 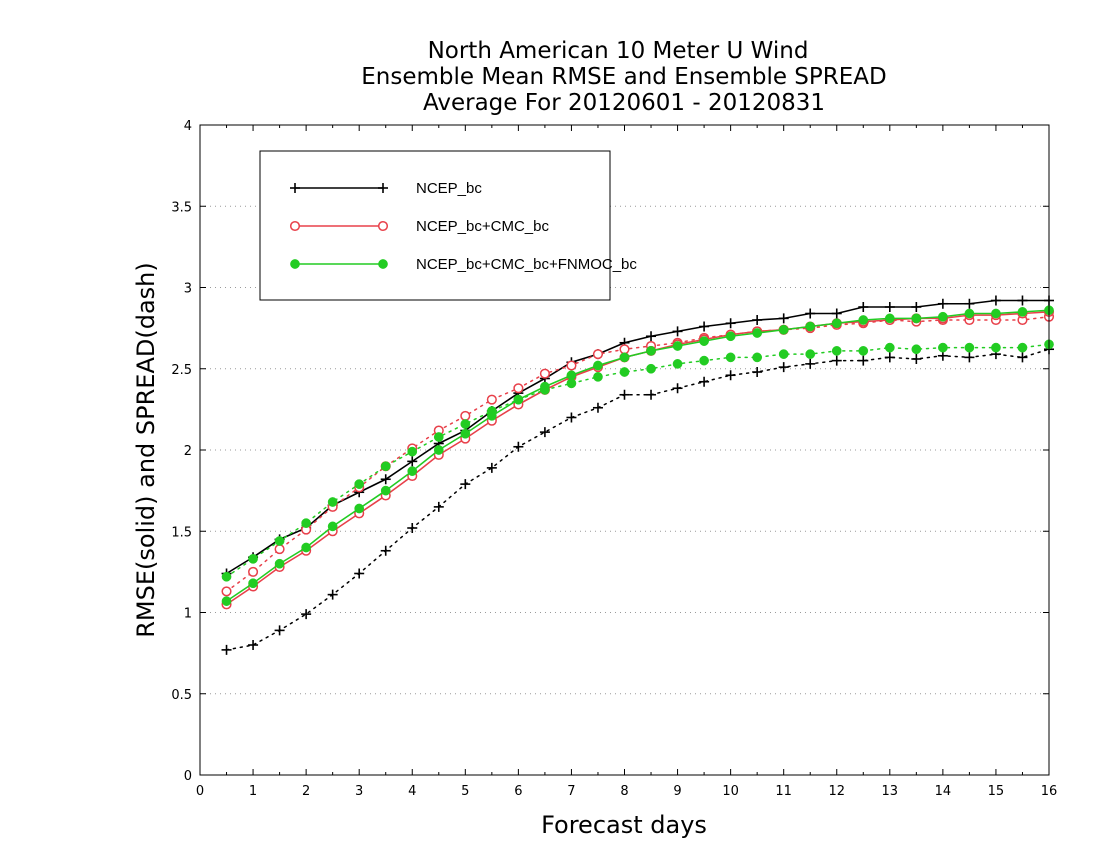 What do you see at coordinates (449, 188) in the screenshot?
I see `legend-label: NCEP_bc` at bounding box center [449, 188].